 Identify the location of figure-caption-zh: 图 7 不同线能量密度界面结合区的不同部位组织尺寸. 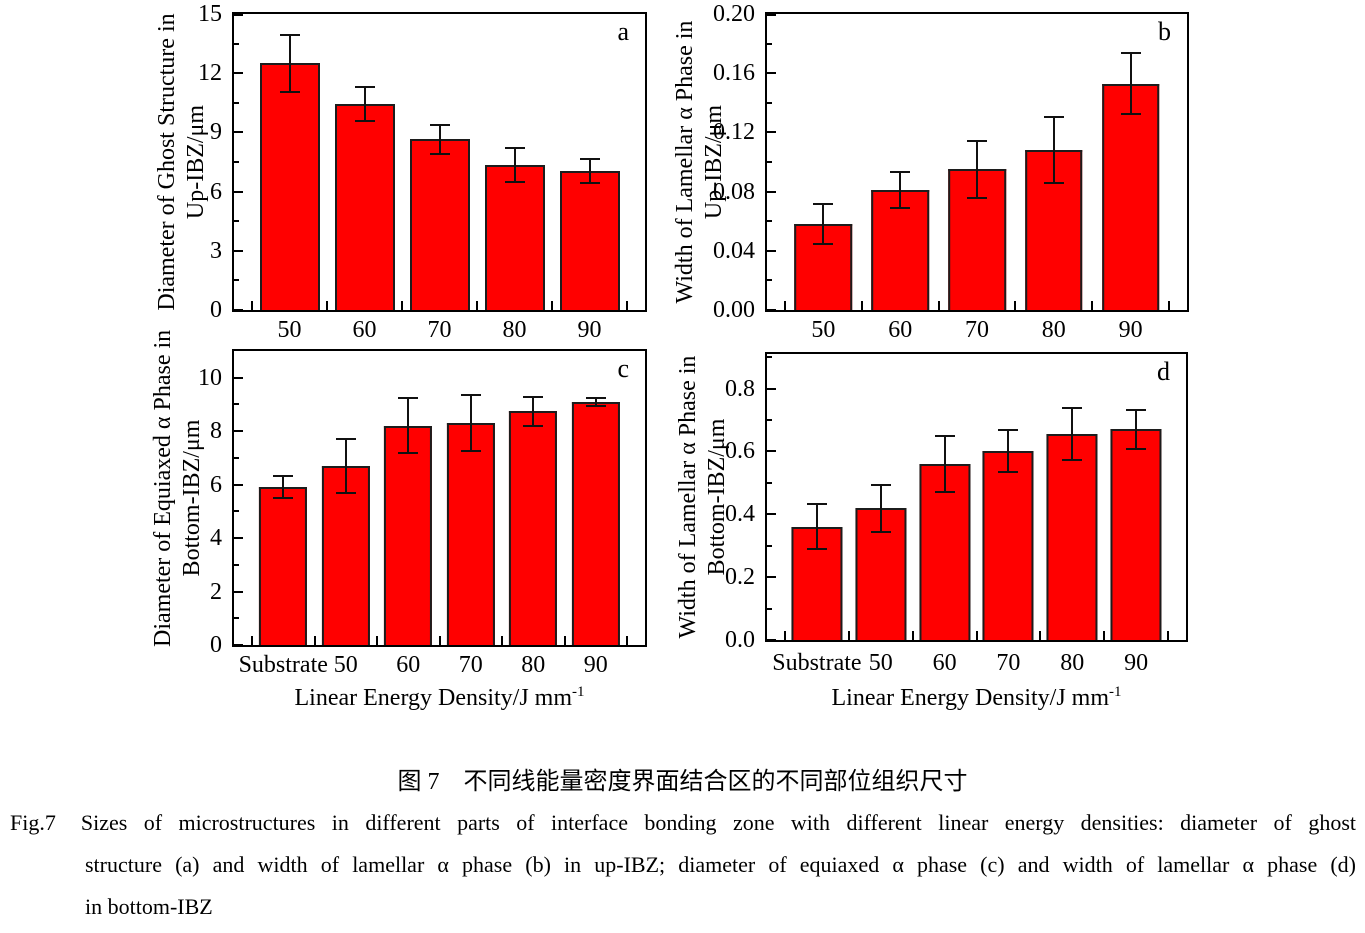
(682, 782).